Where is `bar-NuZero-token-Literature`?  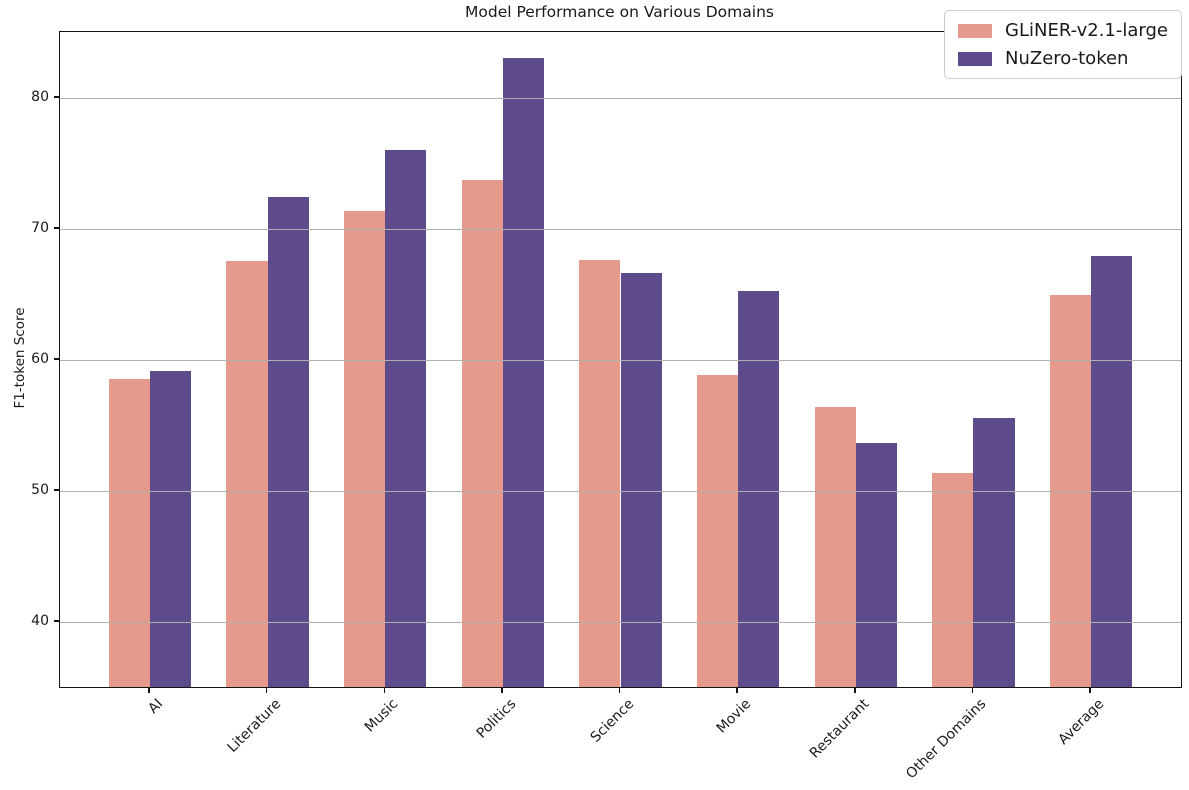 bar-NuZero-token-Literature is located at coordinates (288, 442).